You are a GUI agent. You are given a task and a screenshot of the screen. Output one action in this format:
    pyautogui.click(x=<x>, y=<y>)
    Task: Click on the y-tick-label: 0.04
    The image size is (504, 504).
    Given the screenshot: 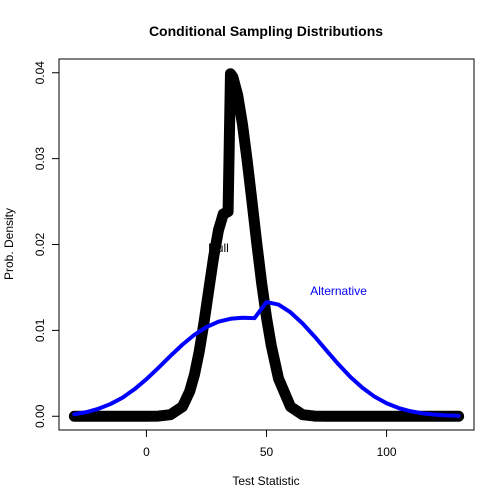 What is the action you would take?
    pyautogui.click(x=40, y=73)
    